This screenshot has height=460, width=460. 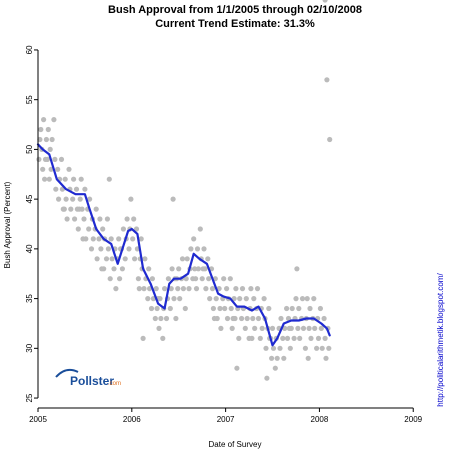 What do you see at coordinates (29, 347) in the screenshot?
I see `y-tick-label: 30` at bounding box center [29, 347].